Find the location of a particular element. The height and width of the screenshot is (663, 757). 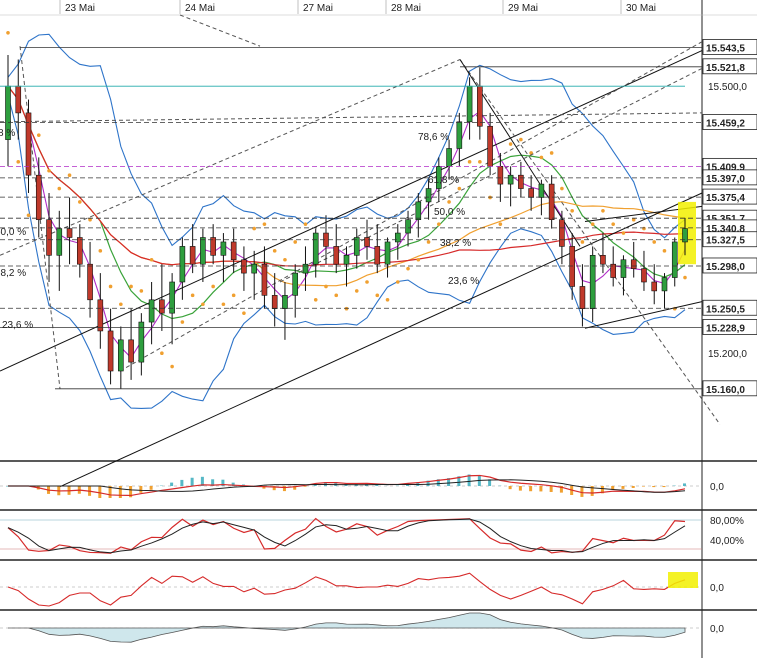

highlight-momentum is located at coordinates (683, 580).